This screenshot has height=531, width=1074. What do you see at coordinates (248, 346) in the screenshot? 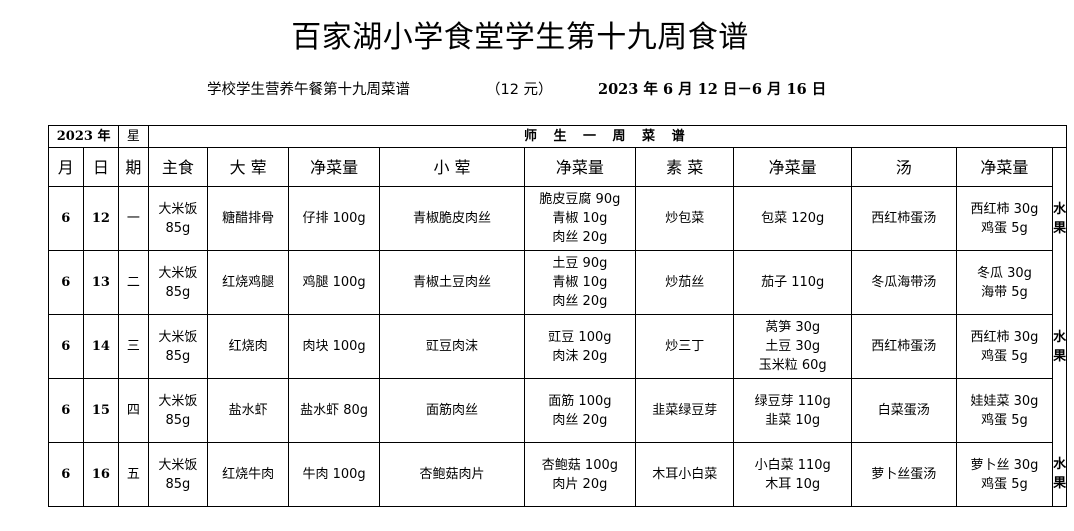
I see `main-dish-cell: 红烧肉` at bounding box center [248, 346].